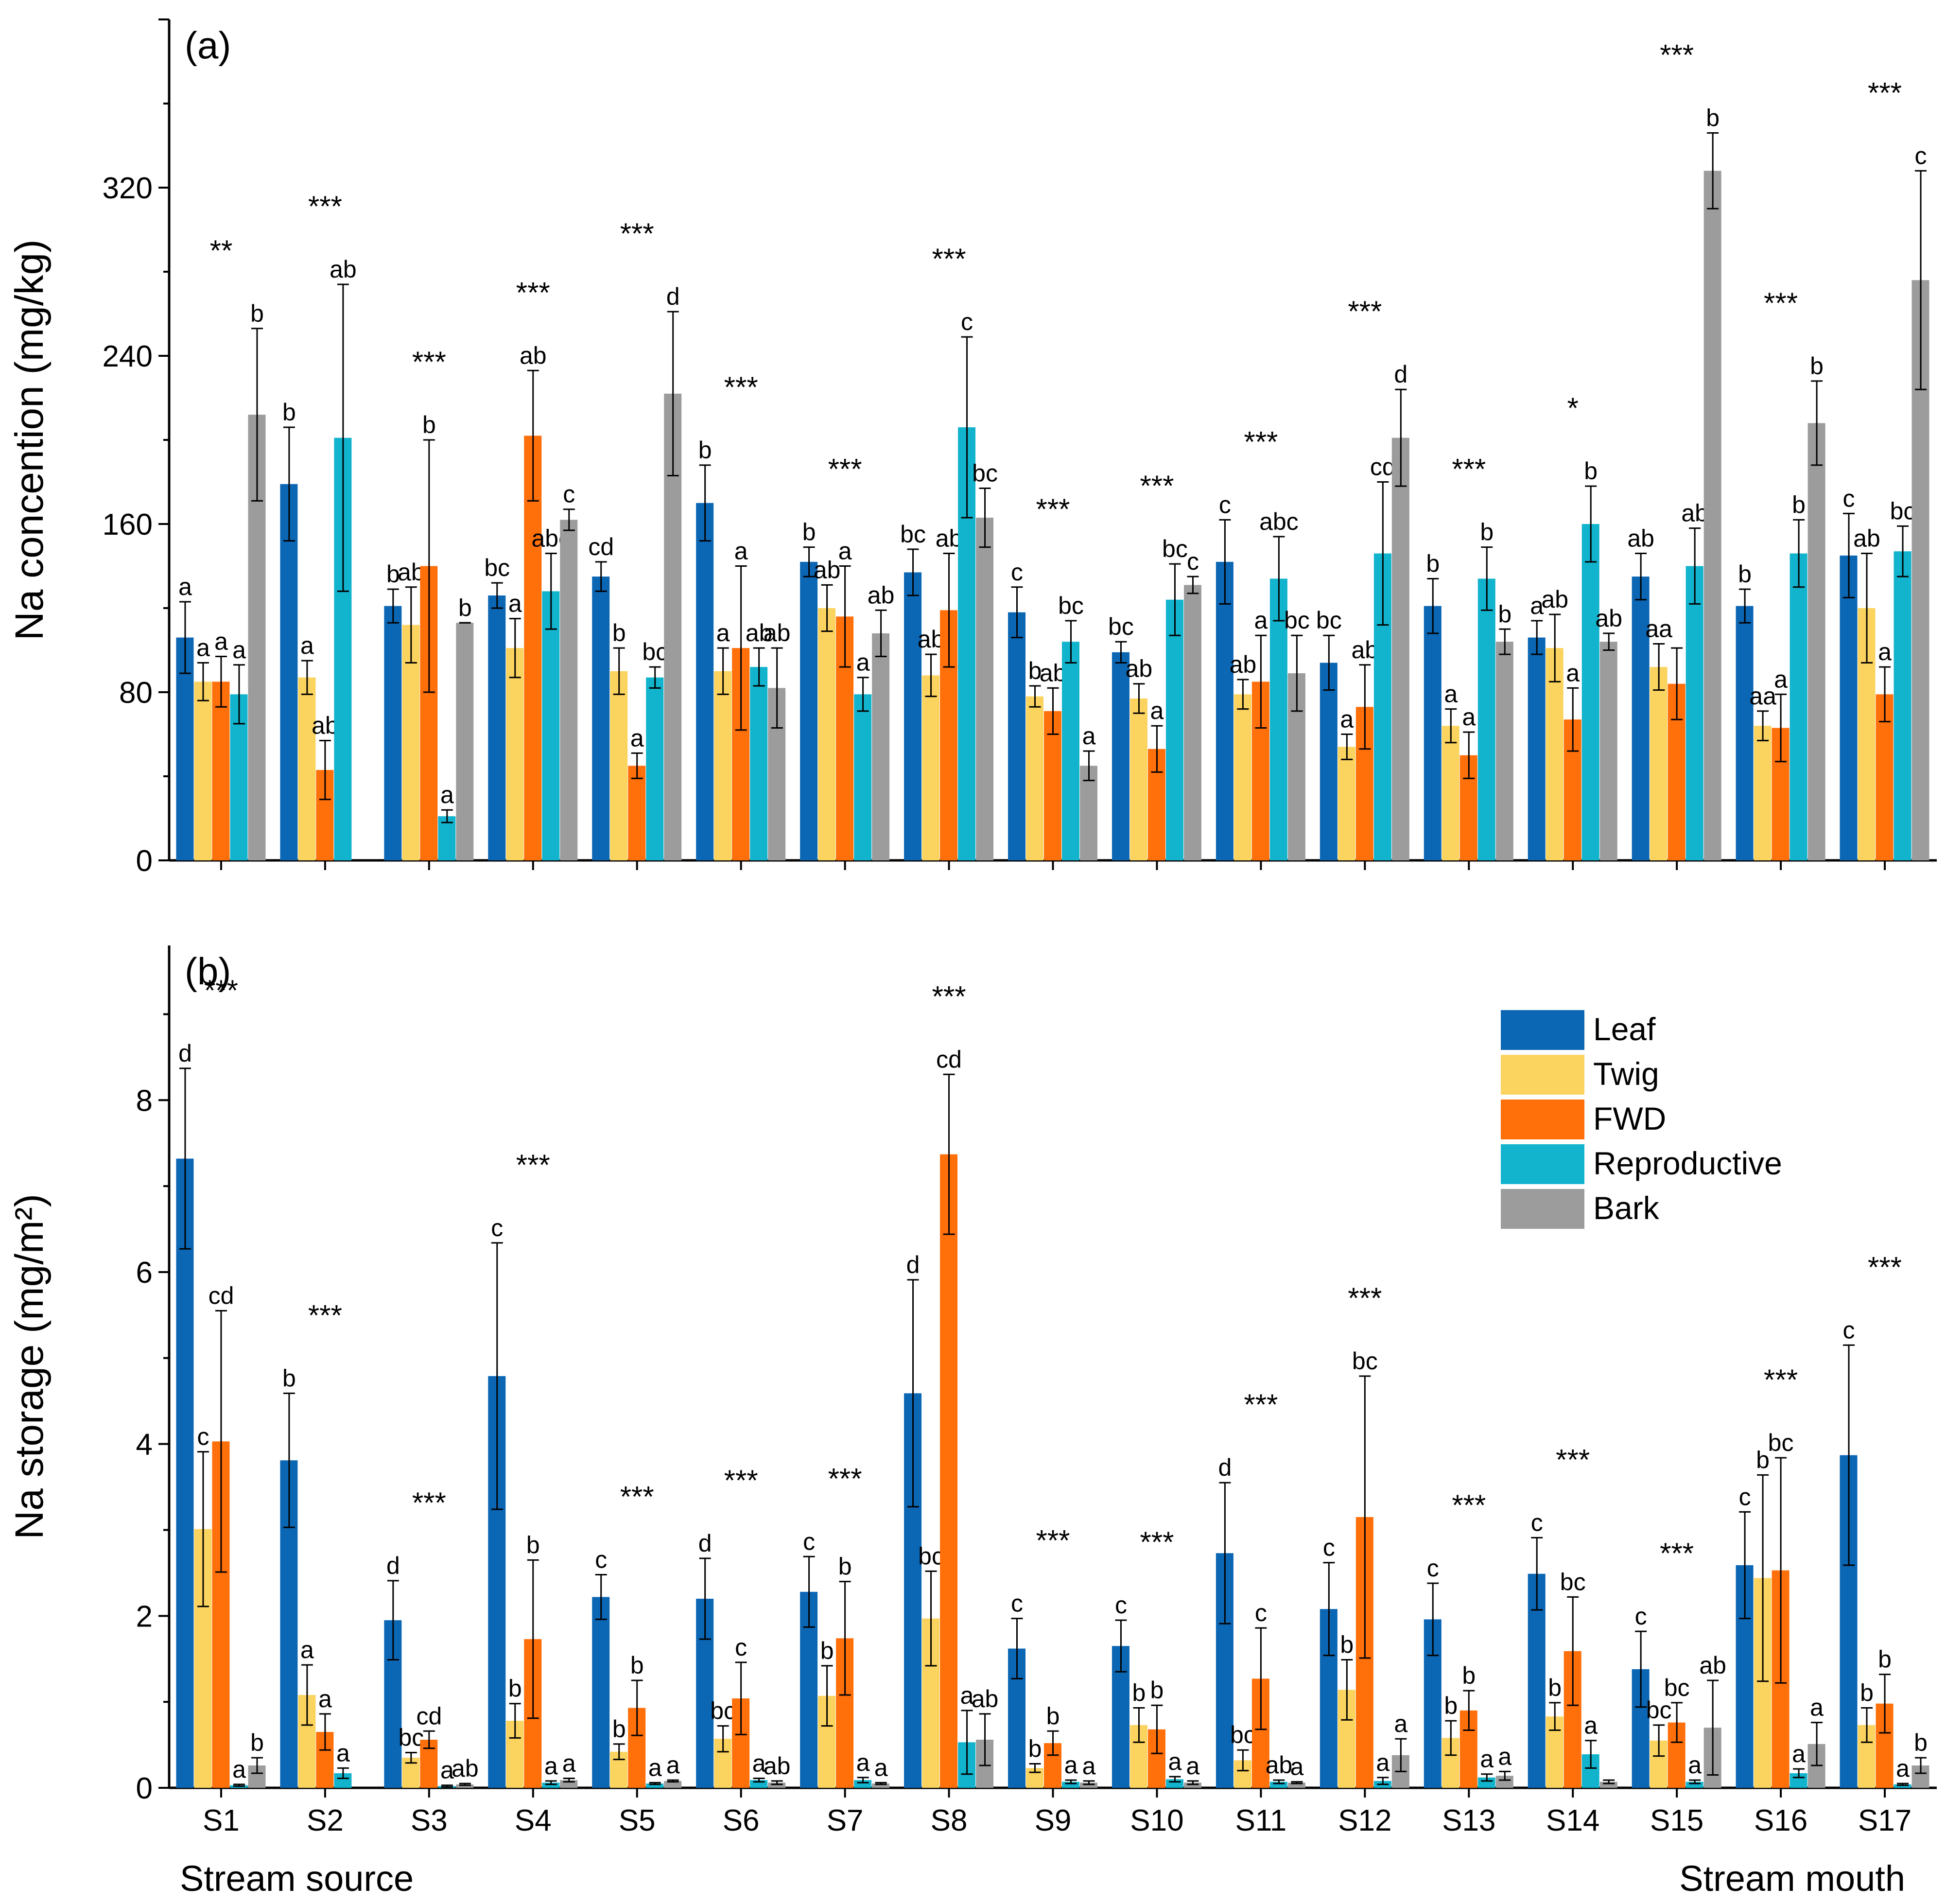 The image size is (1946, 1904). Describe the element at coordinates (136, 693) in the screenshot. I see `y-tick-label: 80` at that location.